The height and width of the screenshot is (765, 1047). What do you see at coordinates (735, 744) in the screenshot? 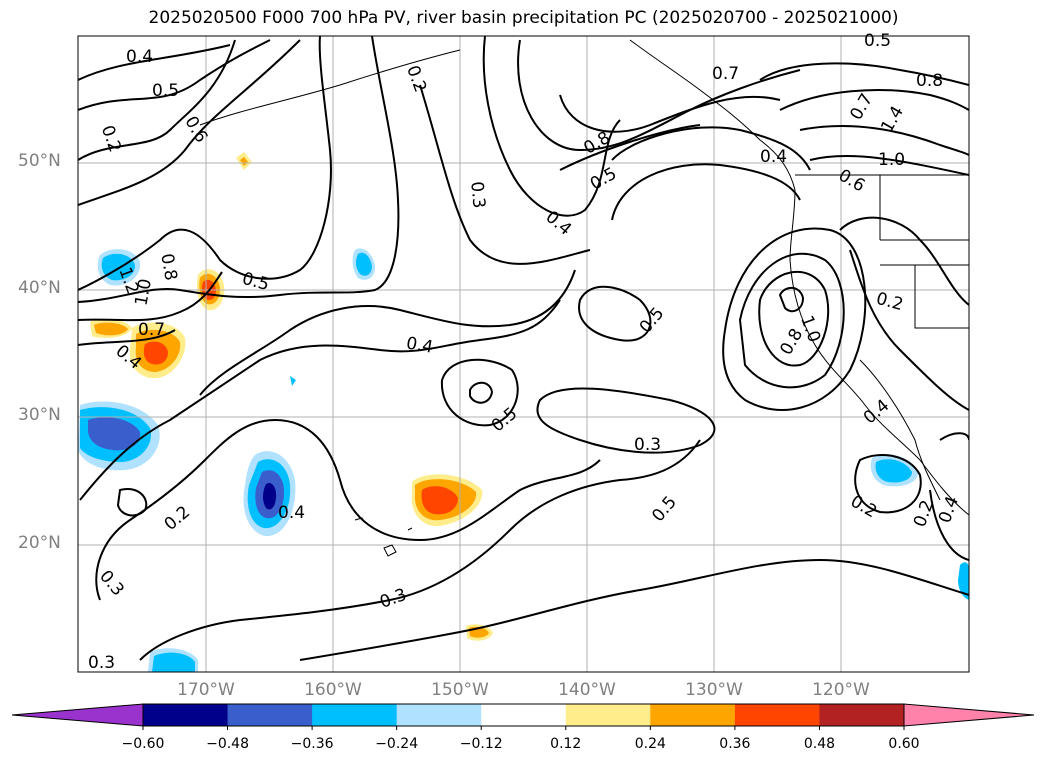
I see `colorbar-tick-label: 0.36` at bounding box center [735, 744].